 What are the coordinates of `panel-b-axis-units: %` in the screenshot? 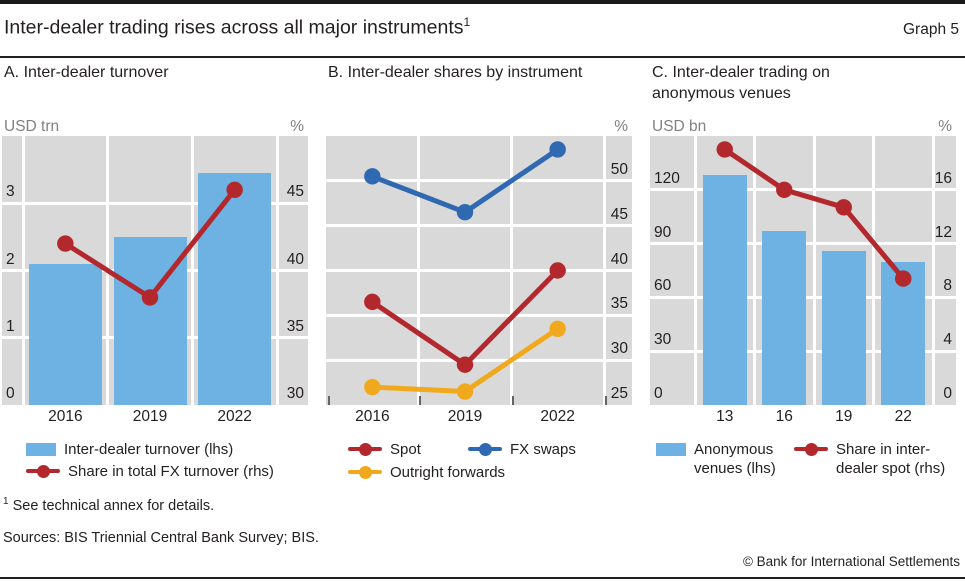 It's located at (479, 127).